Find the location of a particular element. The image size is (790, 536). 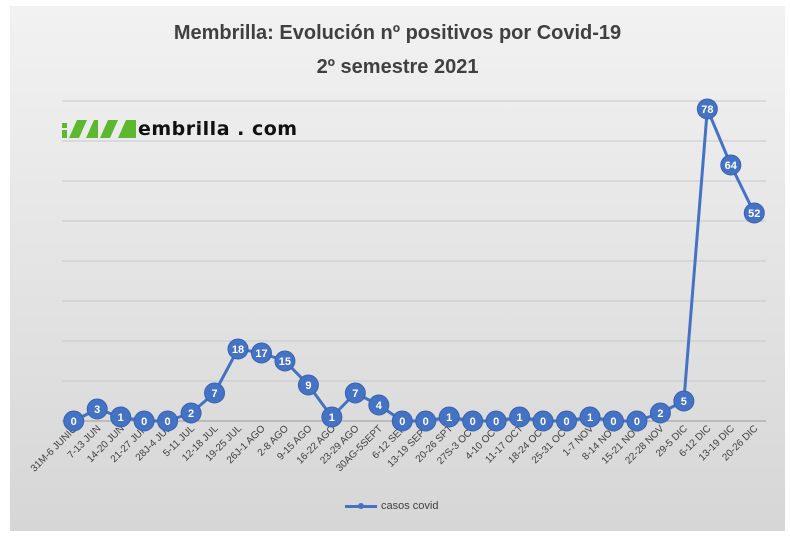

chart-subtitle: 2º semestre 2021 is located at coordinates (397, 67).